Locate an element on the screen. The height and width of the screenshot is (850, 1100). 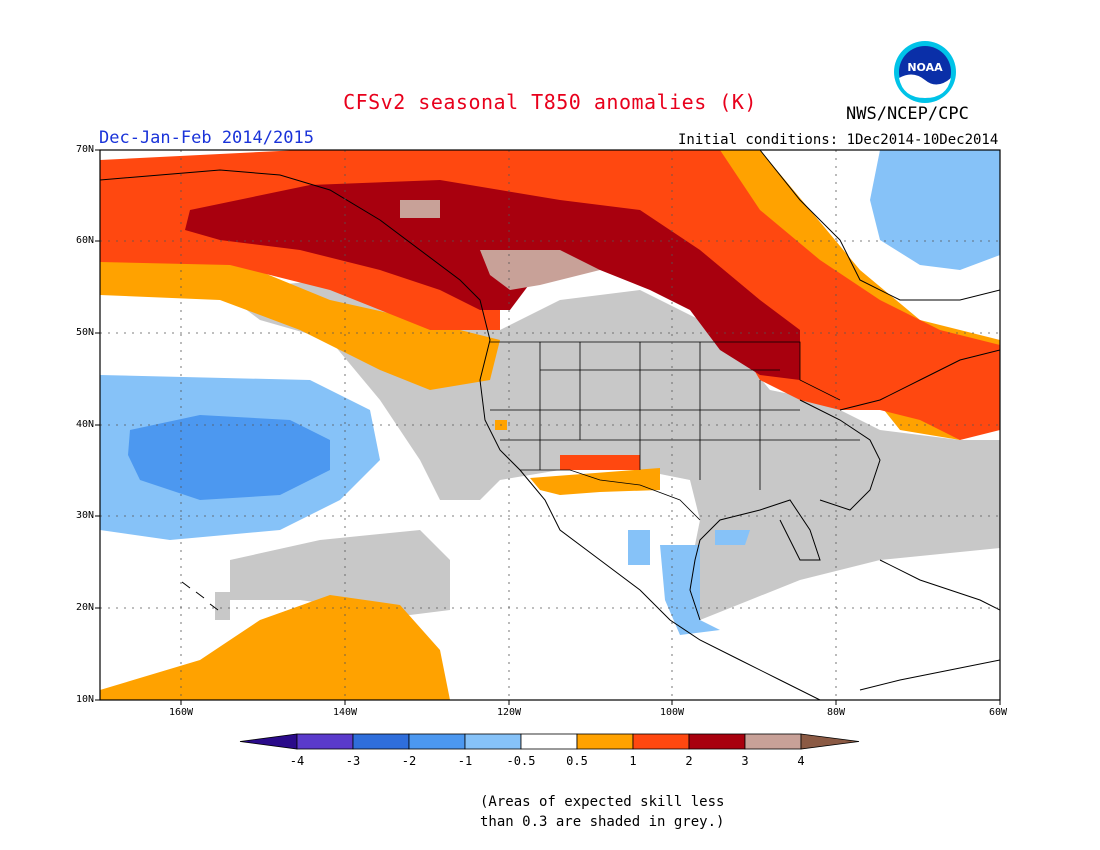
lat-label: 60N is located at coordinates (84, 240).